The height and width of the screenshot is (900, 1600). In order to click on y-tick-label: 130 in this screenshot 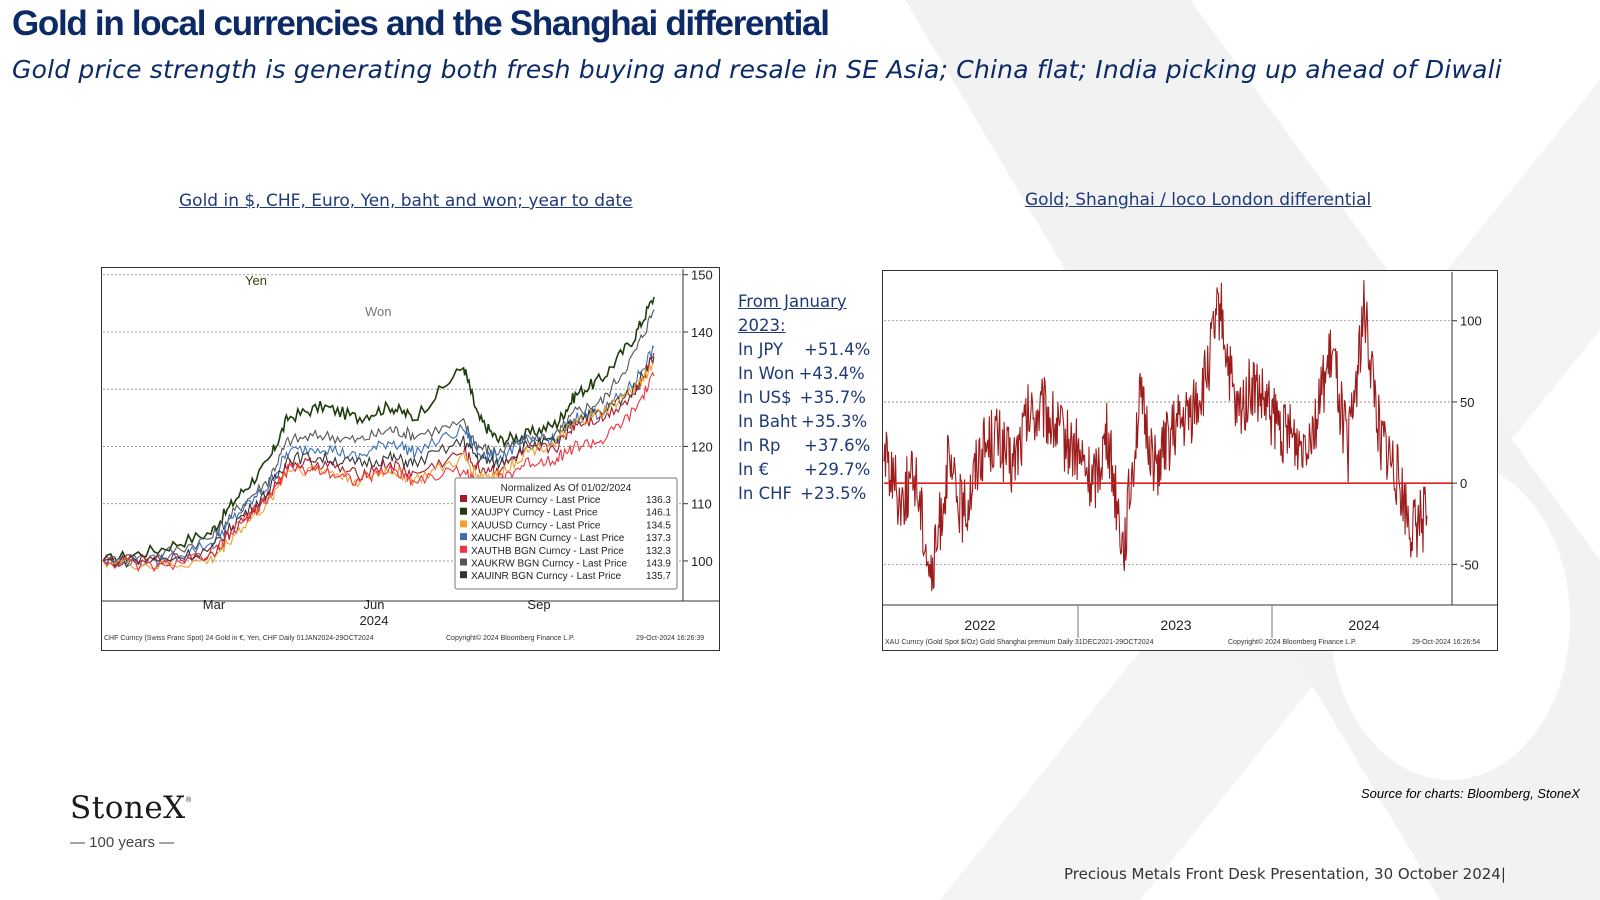, I will do `click(702, 389)`.